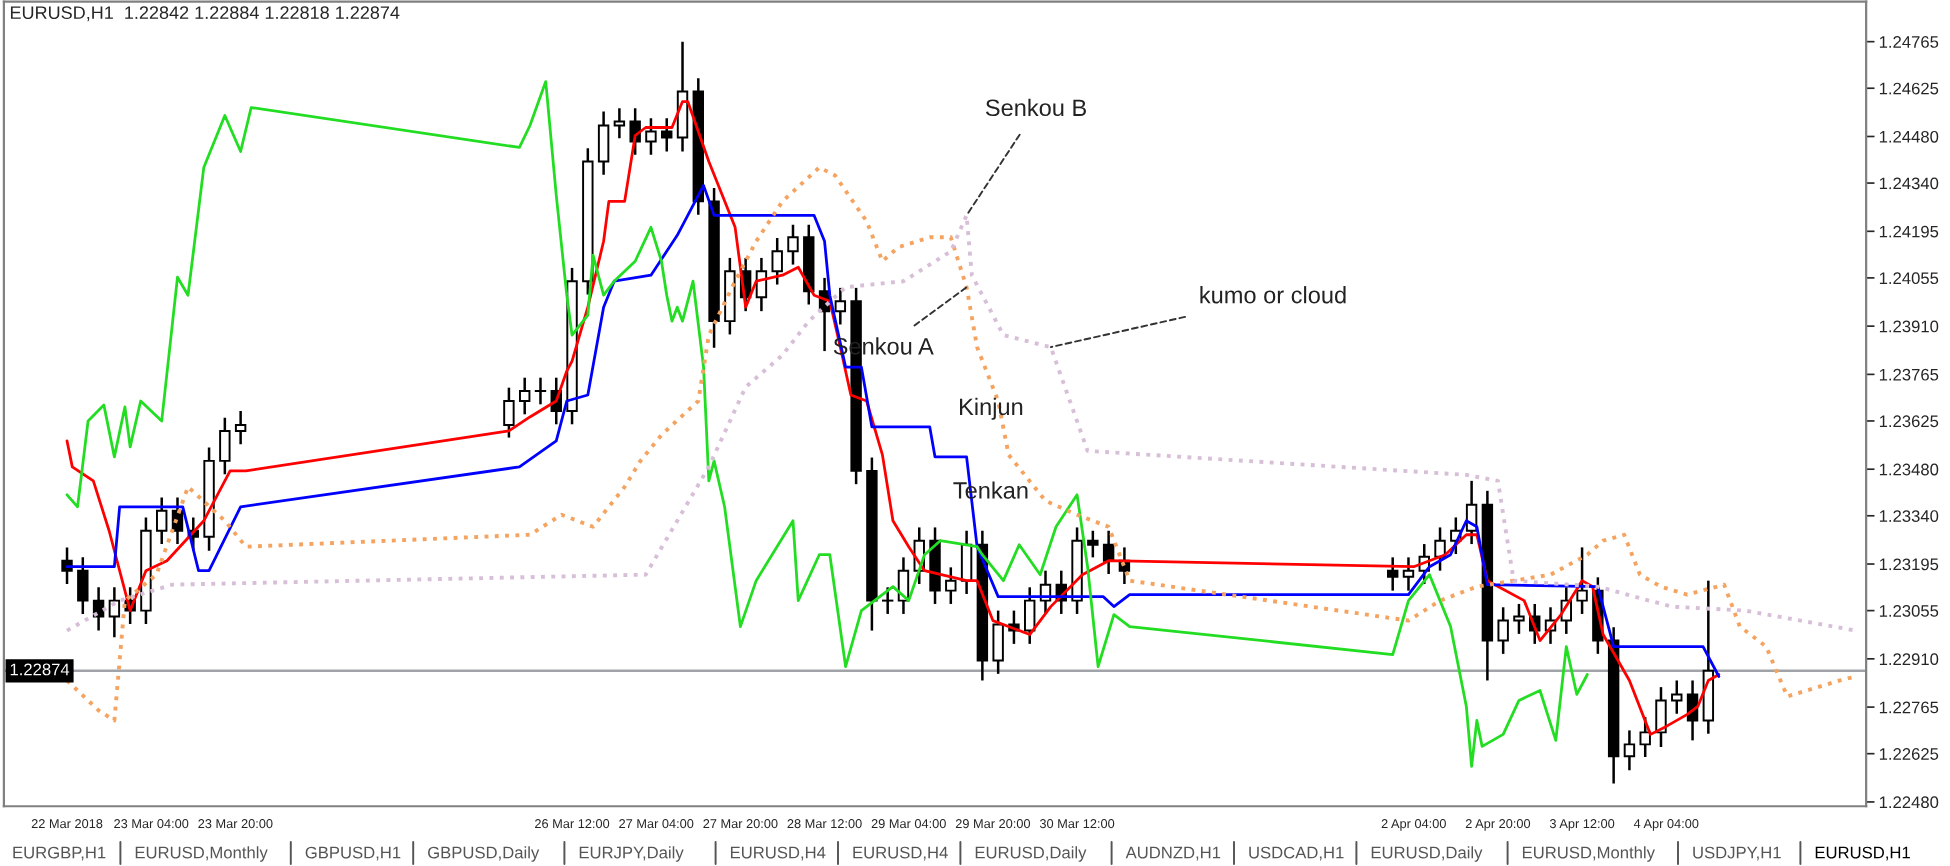  I want to click on text: EURGBP,H1, so click(59, 853).